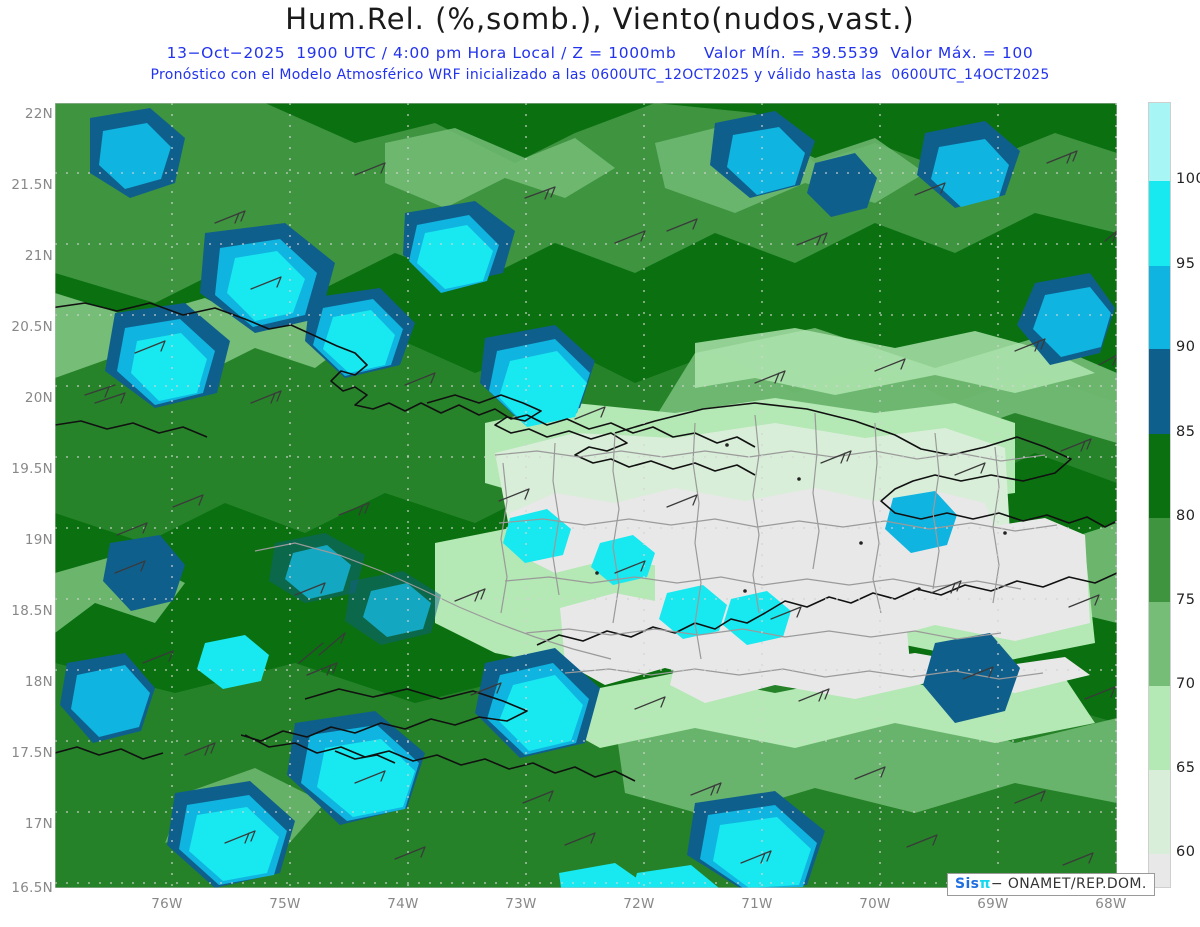 This screenshot has height=927, width=1200. I want to click on ytick-label: 17N, so click(38, 824).